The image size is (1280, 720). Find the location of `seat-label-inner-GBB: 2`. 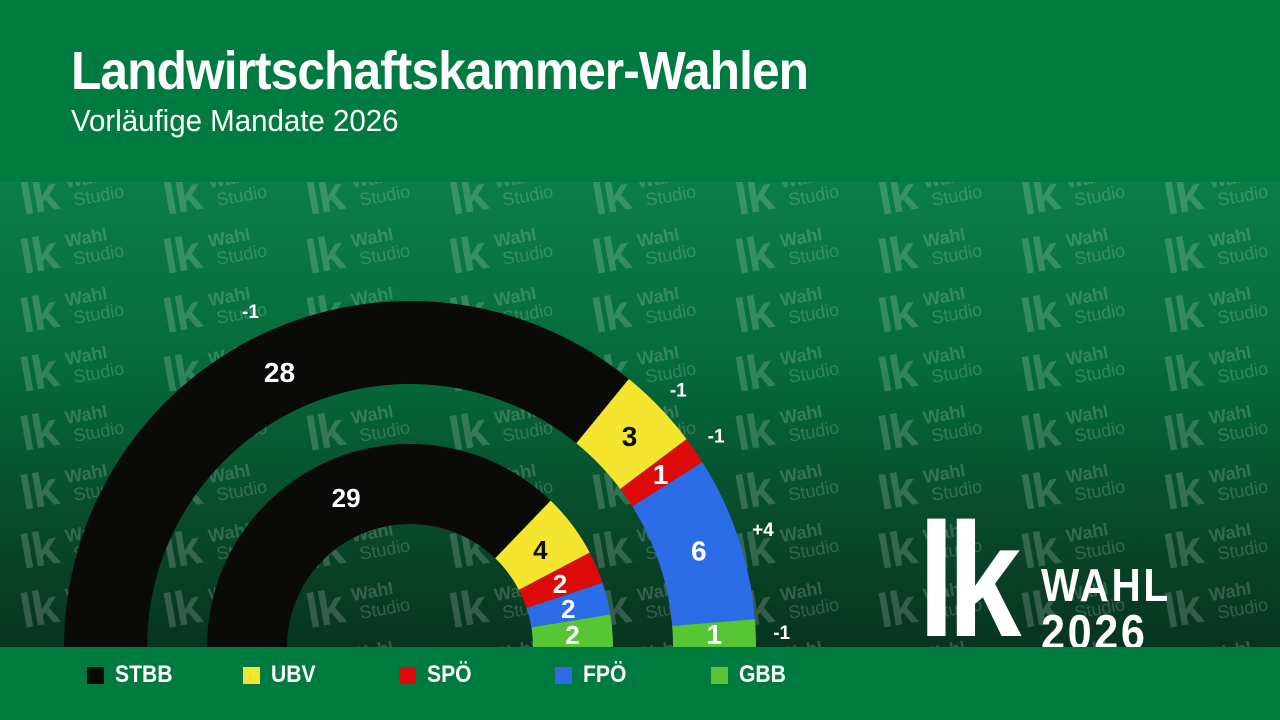

seat-label-inner-GBB: 2 is located at coordinates (572, 635).